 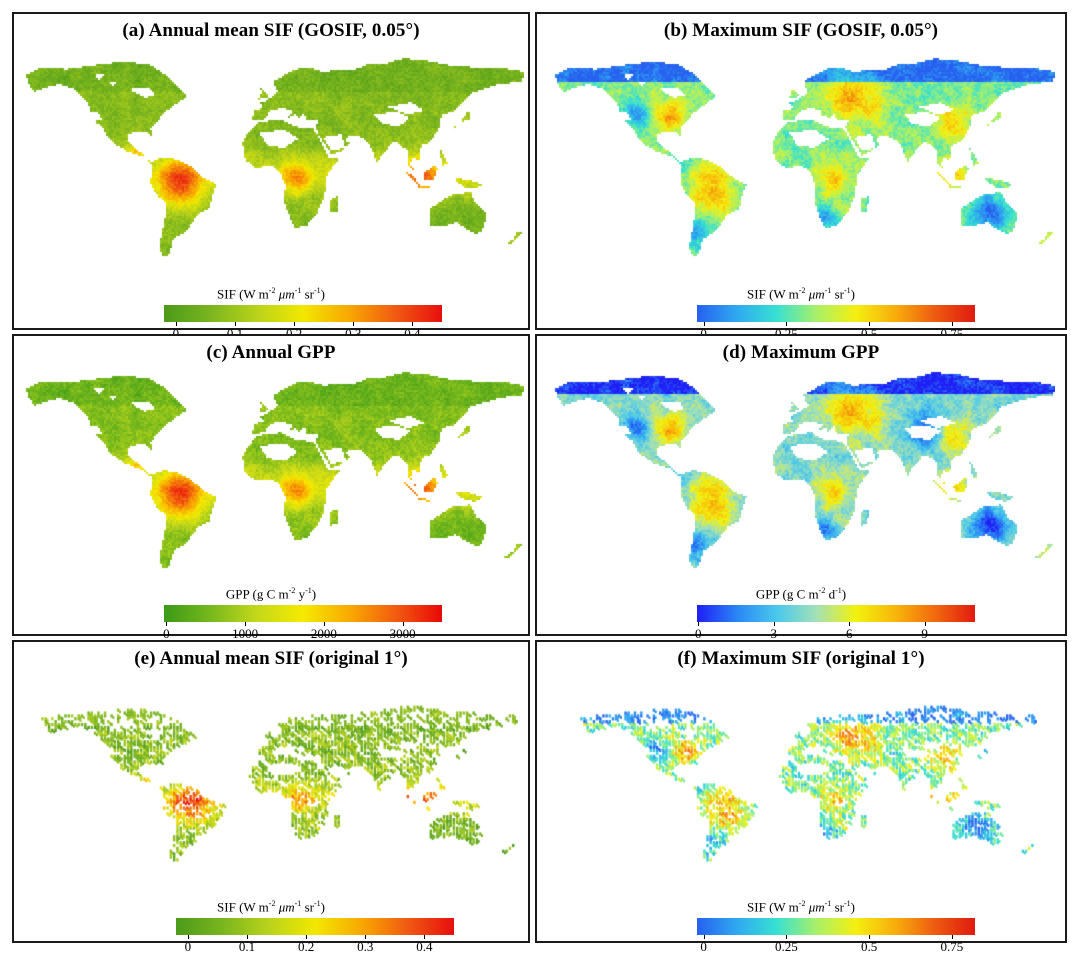 I want to click on colorbar-tick-label: 0.1, so click(x=247, y=946).